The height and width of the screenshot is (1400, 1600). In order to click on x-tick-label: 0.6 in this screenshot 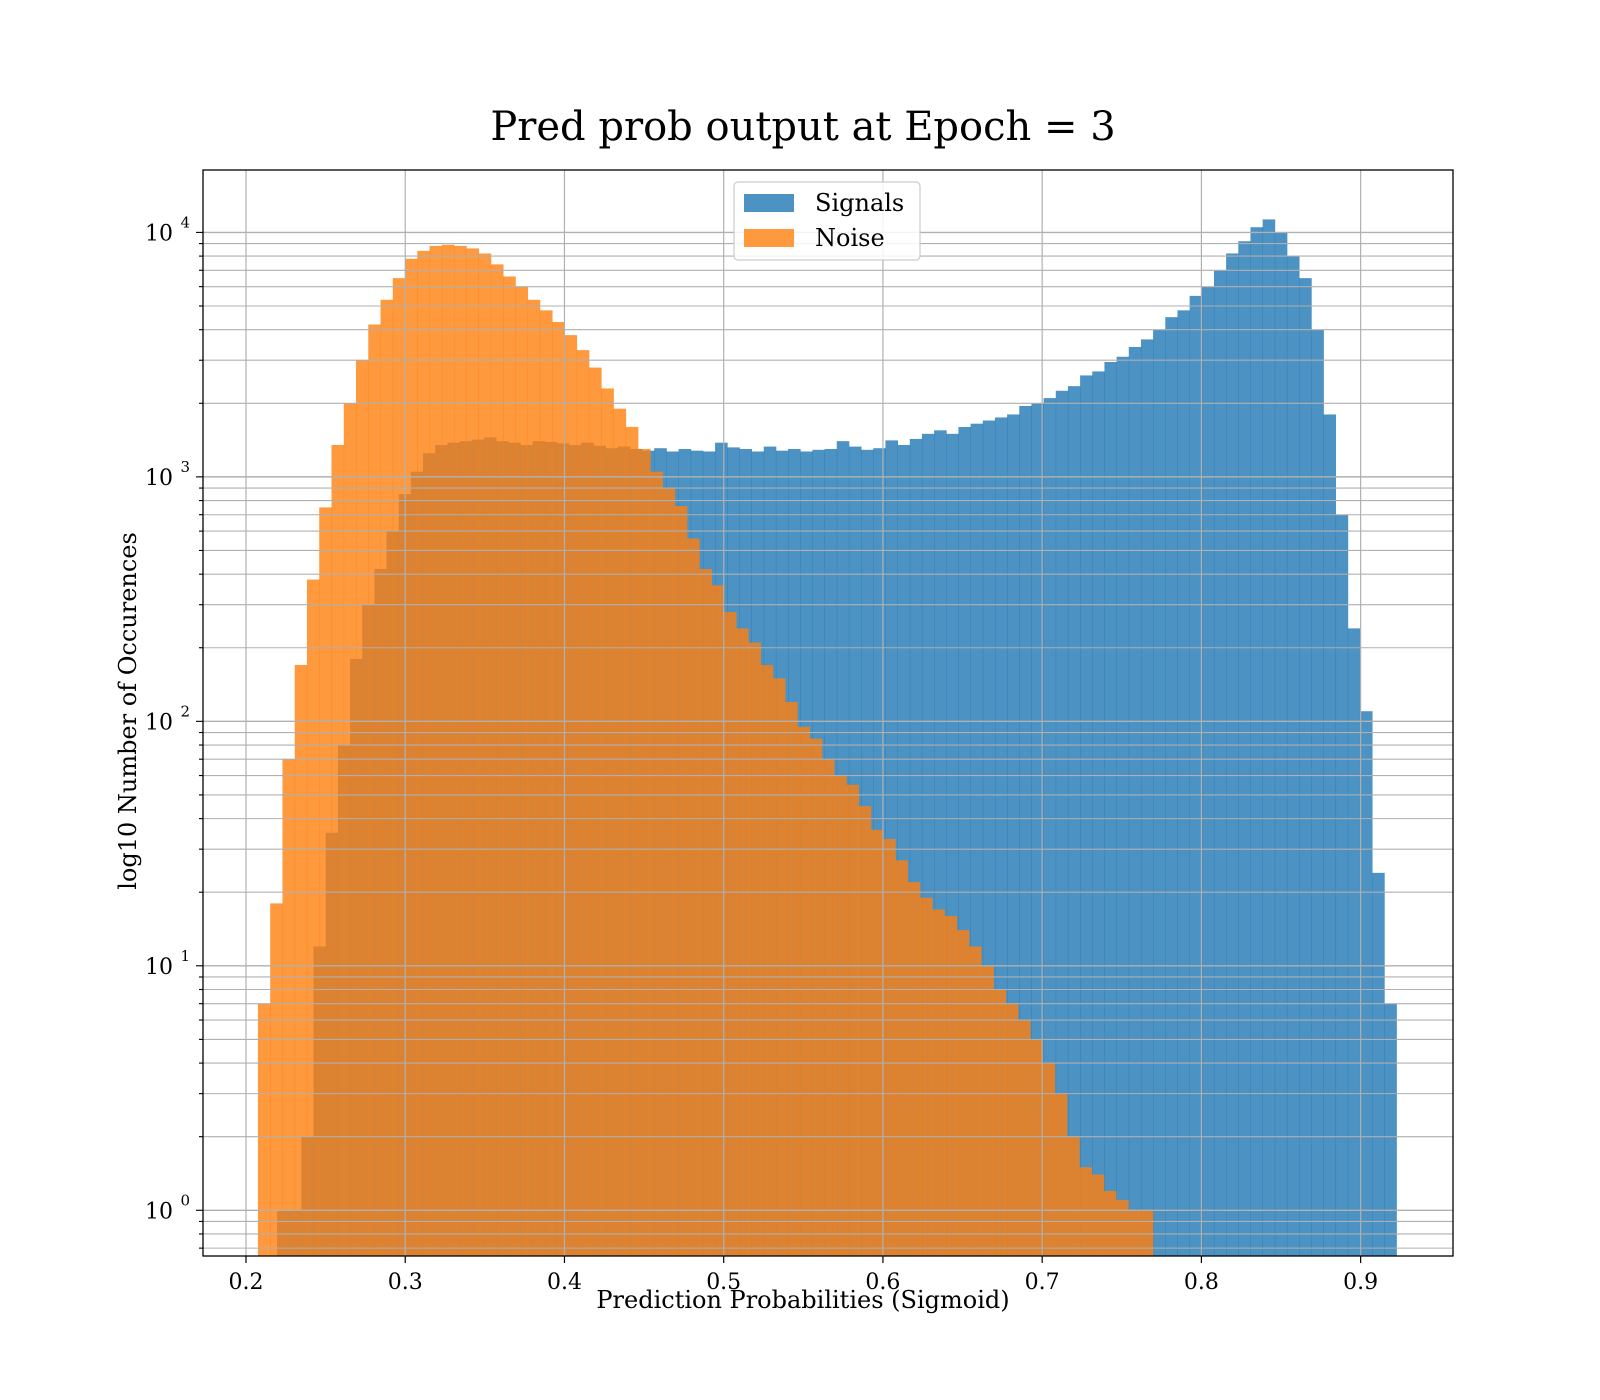, I will do `click(882, 1282)`.